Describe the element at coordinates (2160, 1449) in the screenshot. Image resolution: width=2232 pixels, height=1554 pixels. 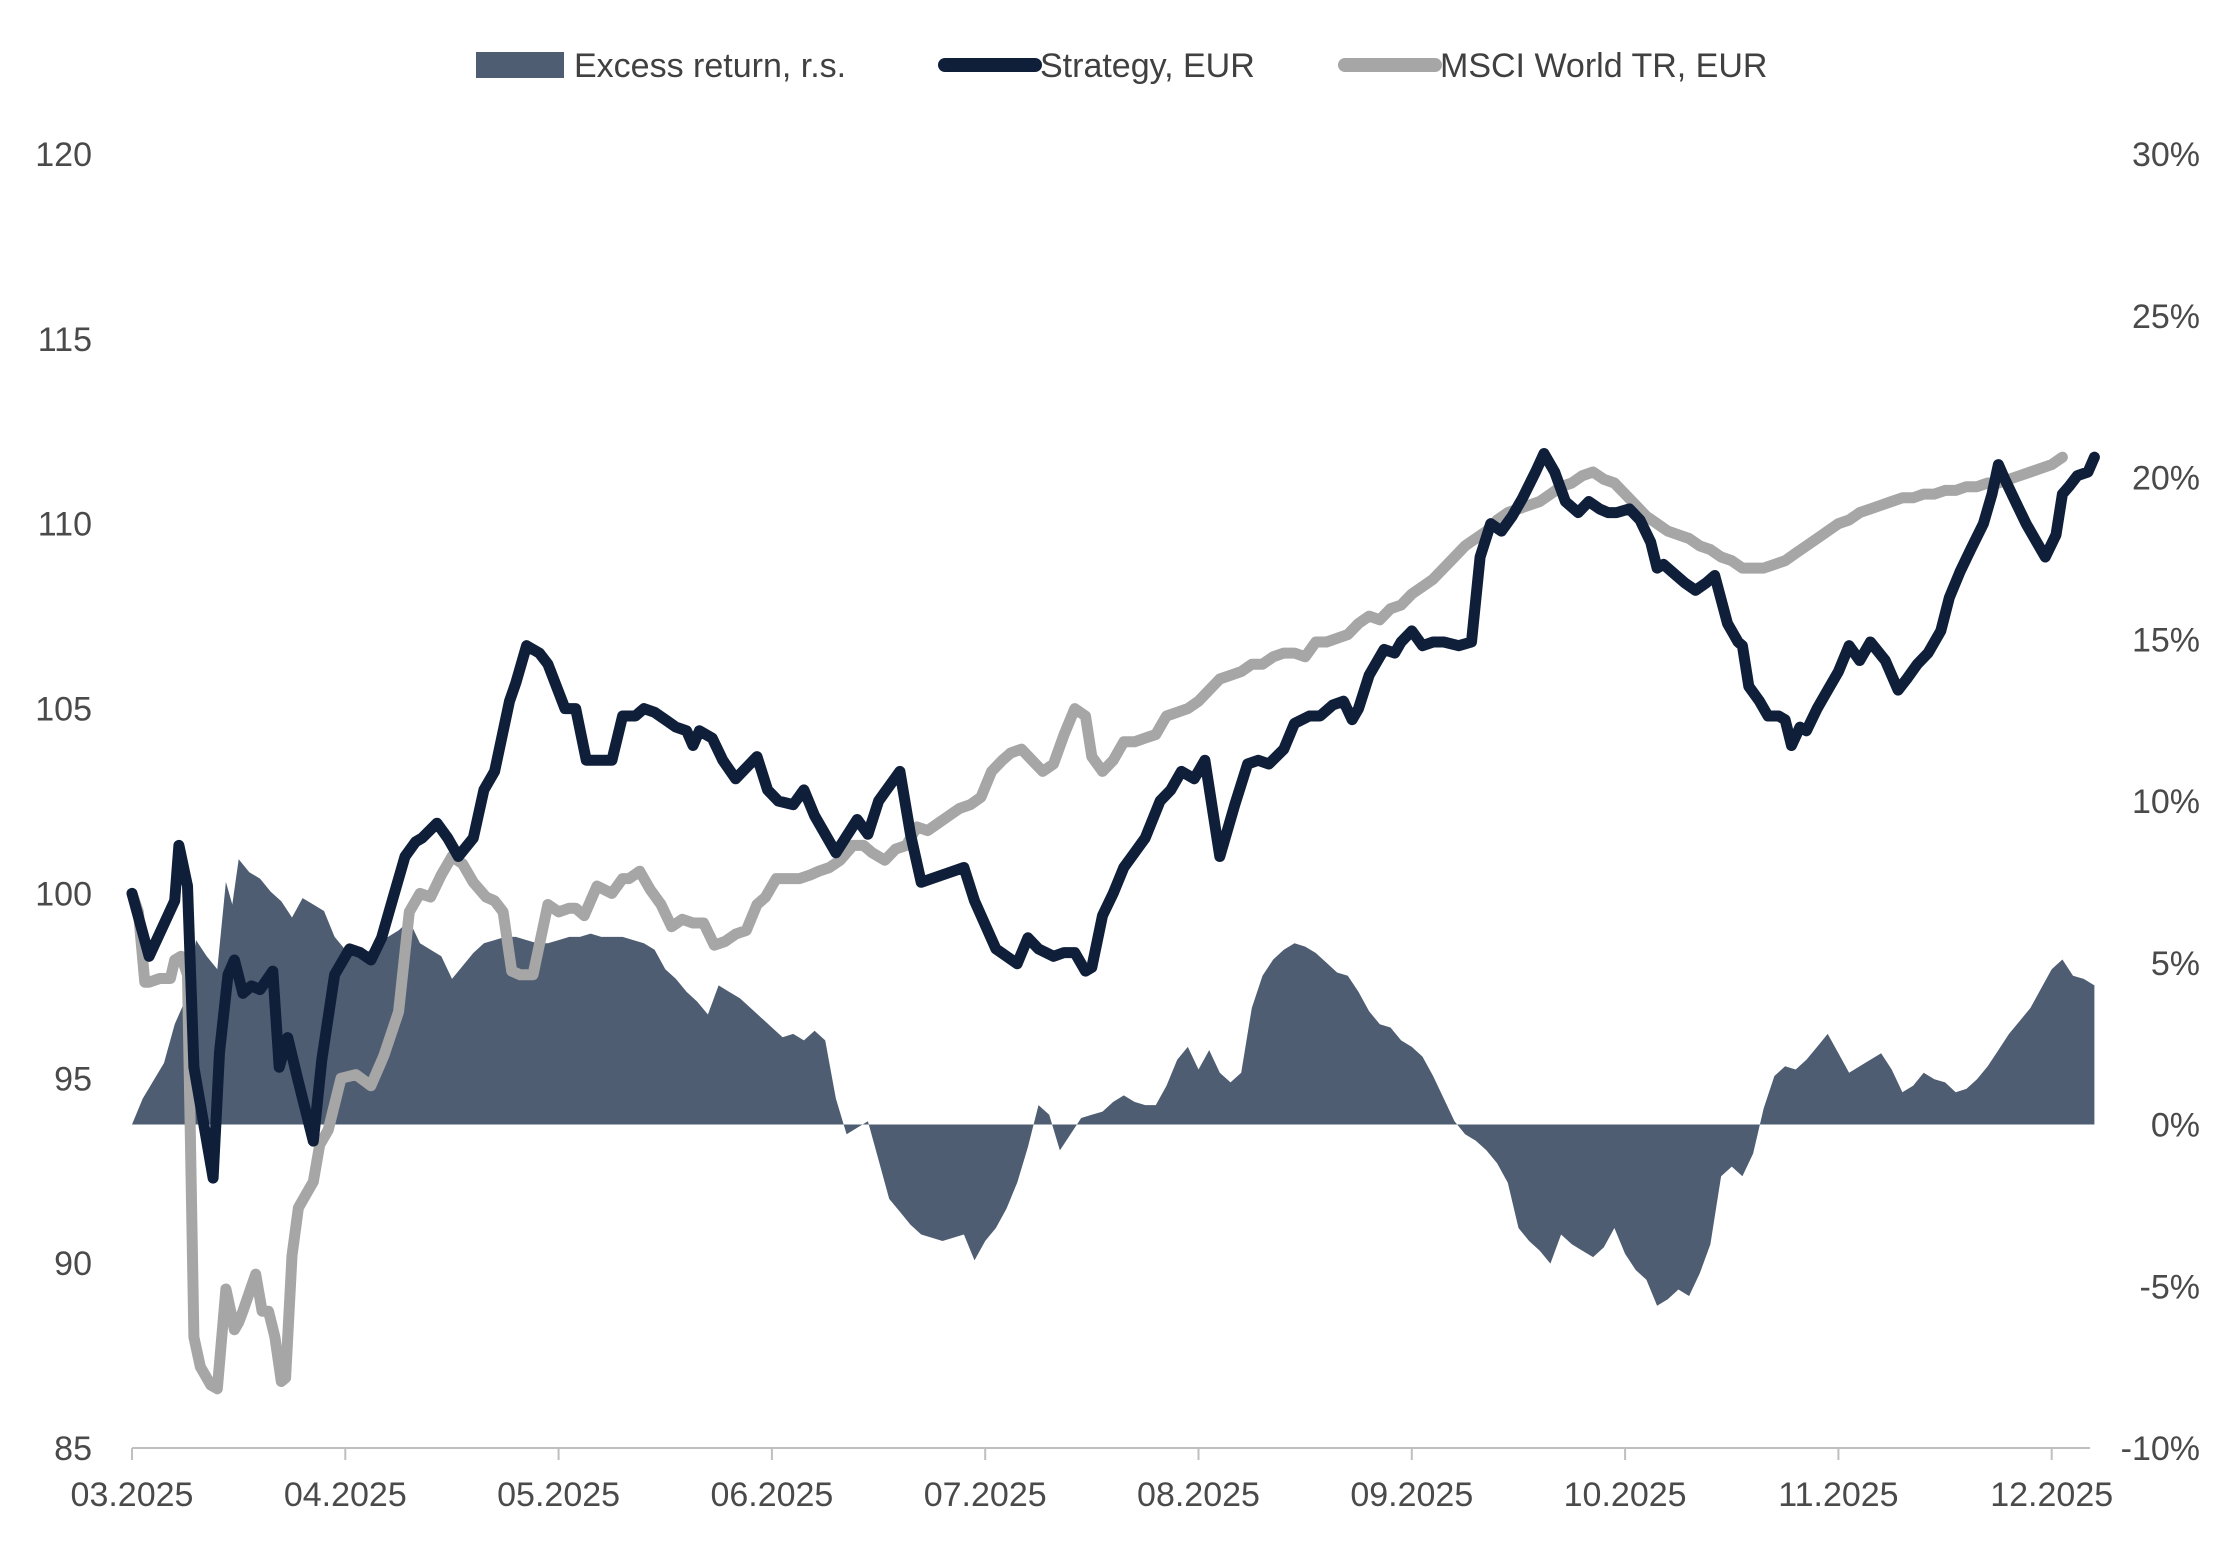
I see `y-right-tick-label: -10%` at that location.